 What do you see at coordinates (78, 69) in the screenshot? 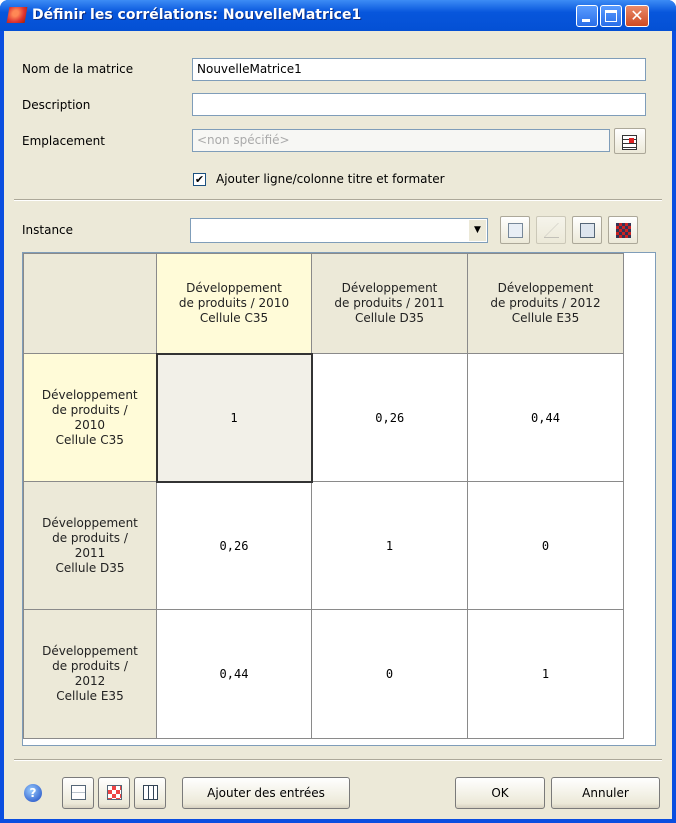
I see `name-label: Nom de la matrice` at bounding box center [78, 69].